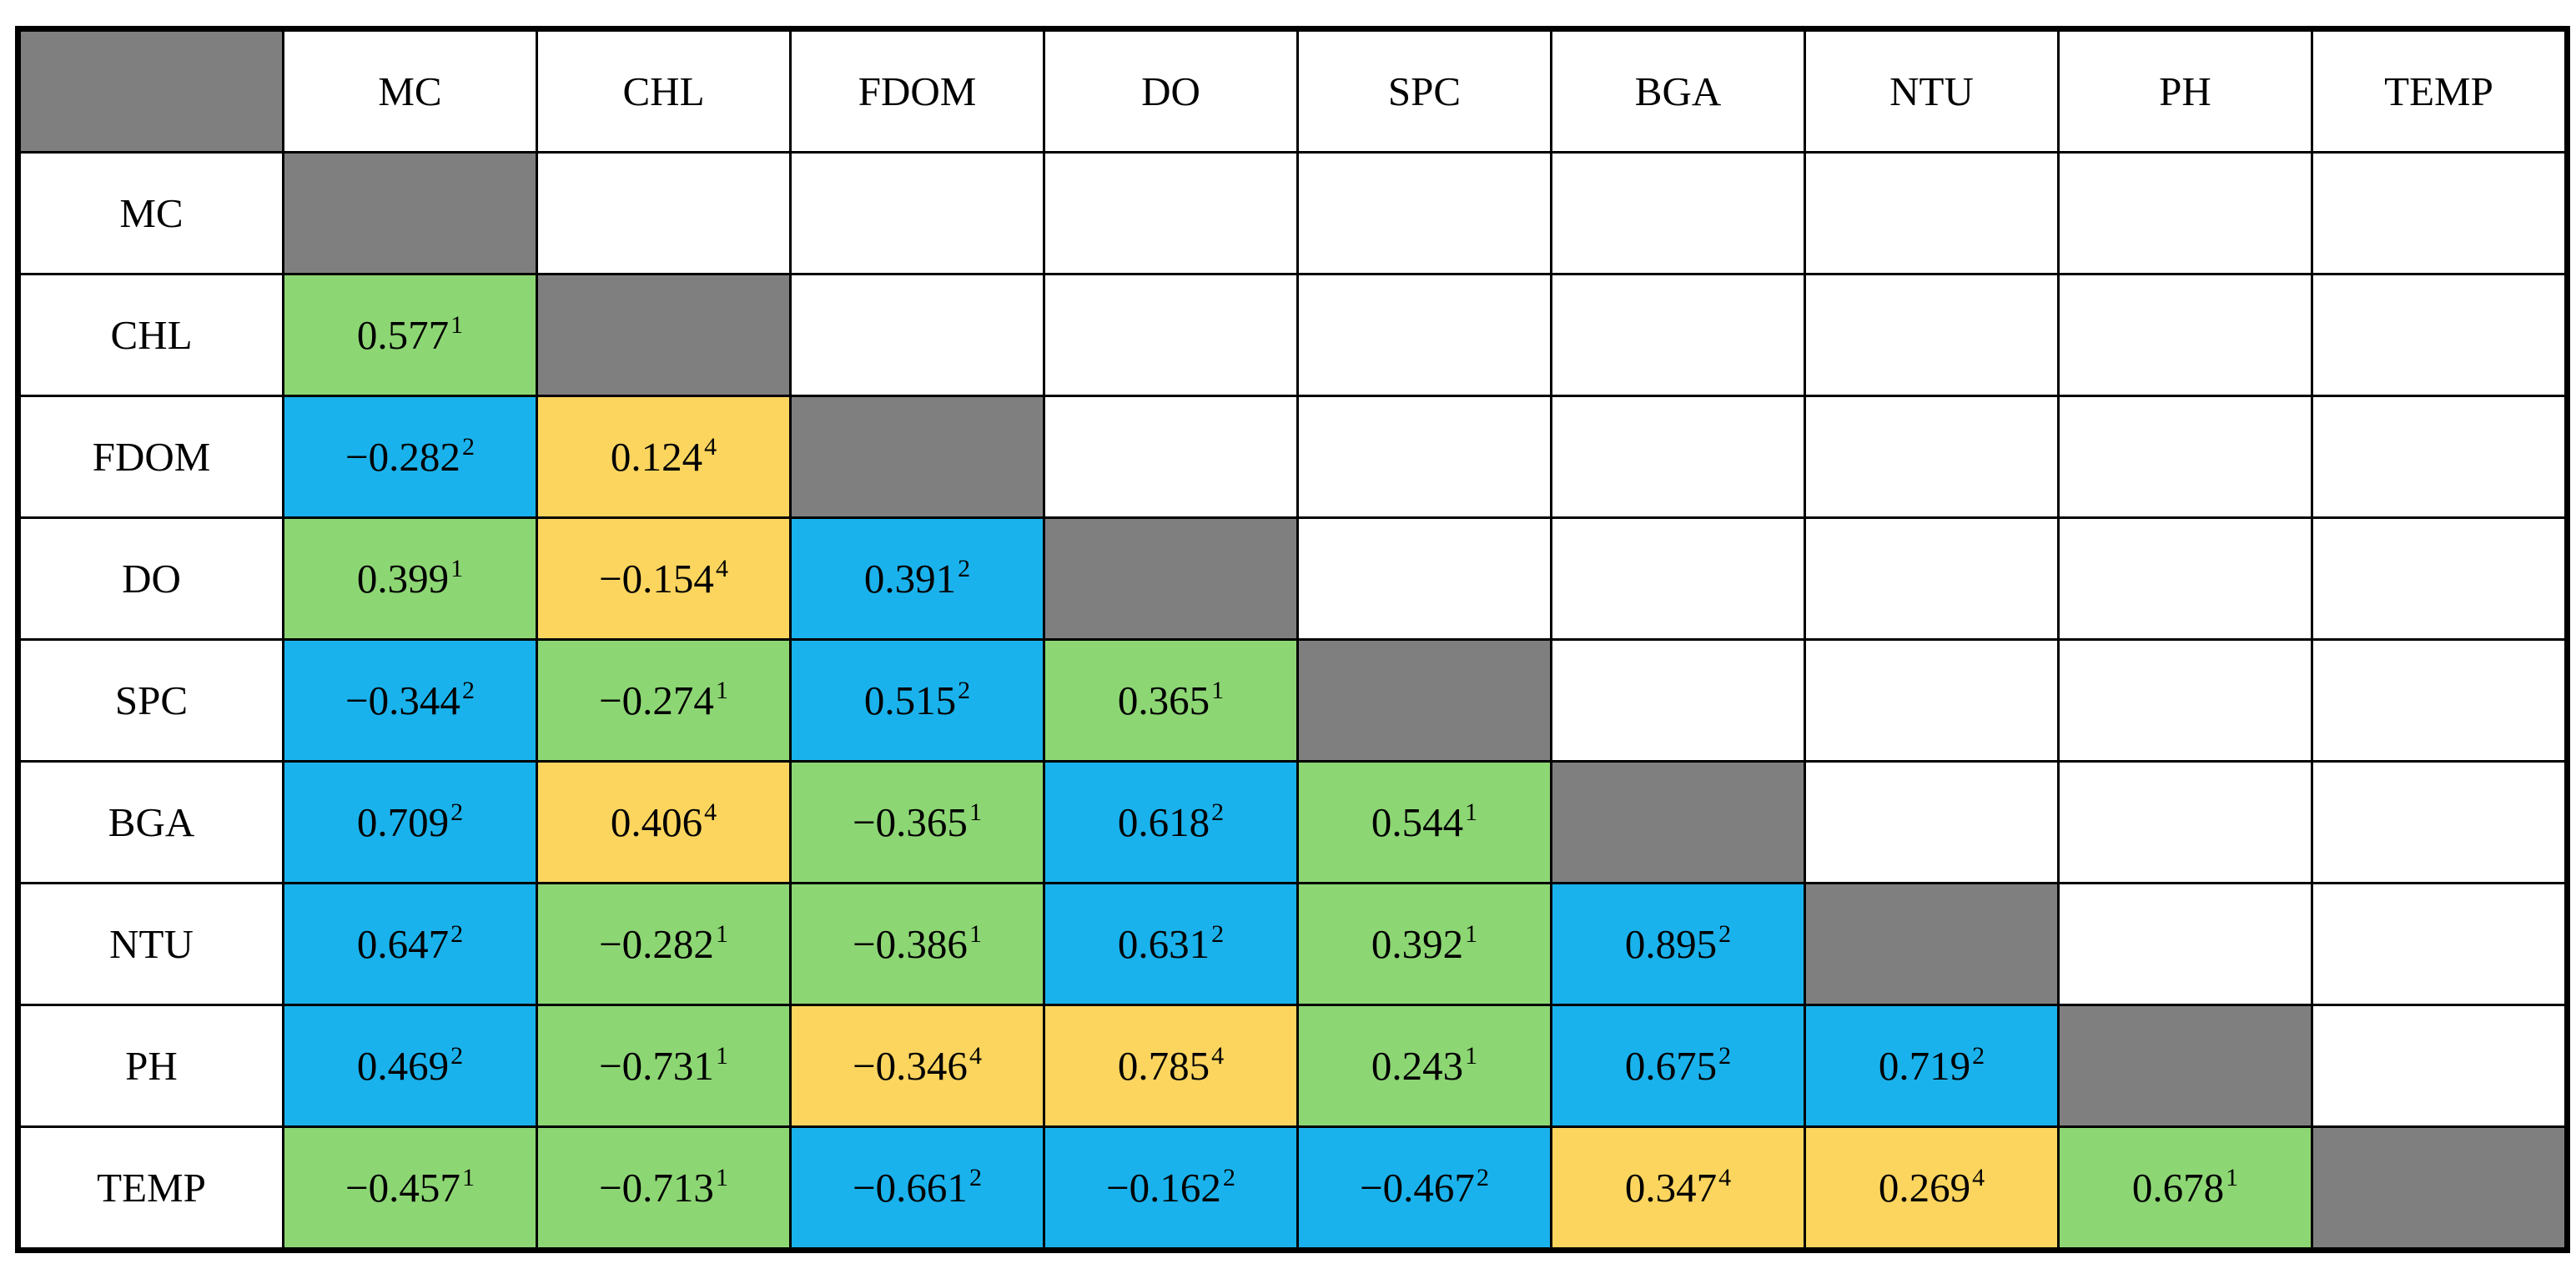  I want to click on cell-value: 0.399, so click(403, 579).